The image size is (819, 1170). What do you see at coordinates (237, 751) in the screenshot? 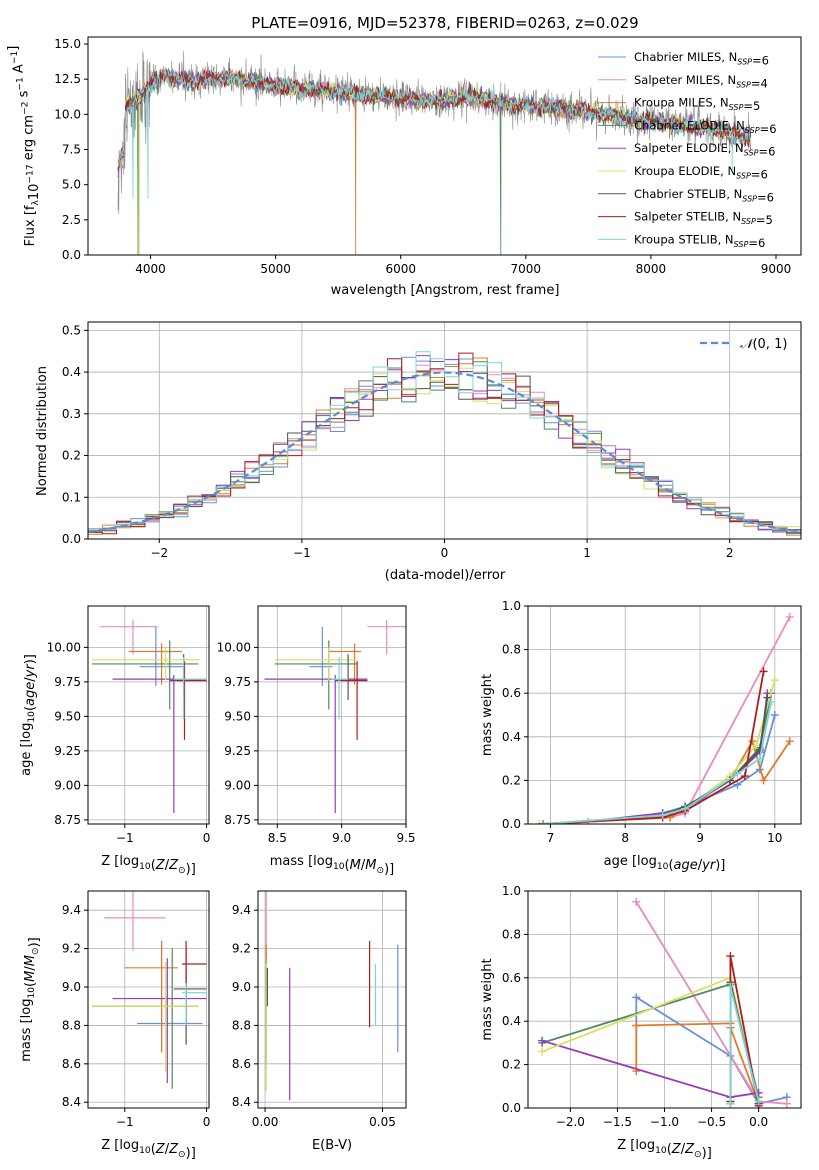
I see `y-tick-label: 9.25` at bounding box center [237, 751].